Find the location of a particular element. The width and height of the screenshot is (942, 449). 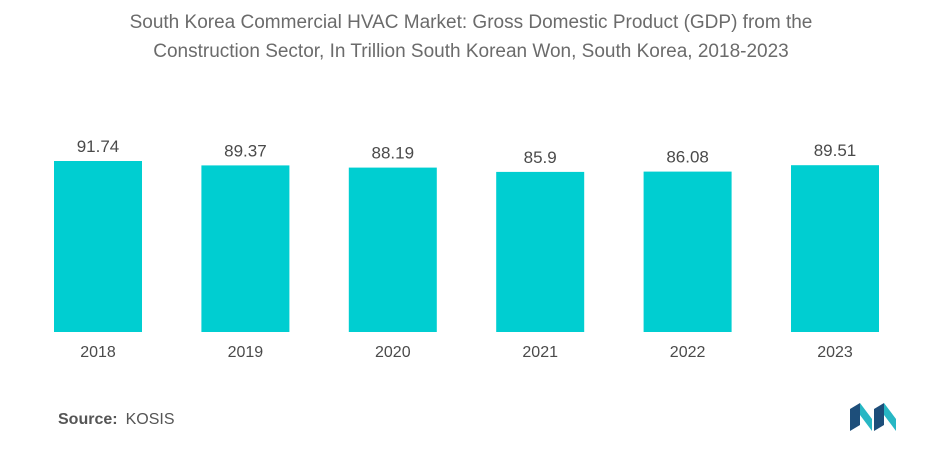

bar-2018 is located at coordinates (98, 246).